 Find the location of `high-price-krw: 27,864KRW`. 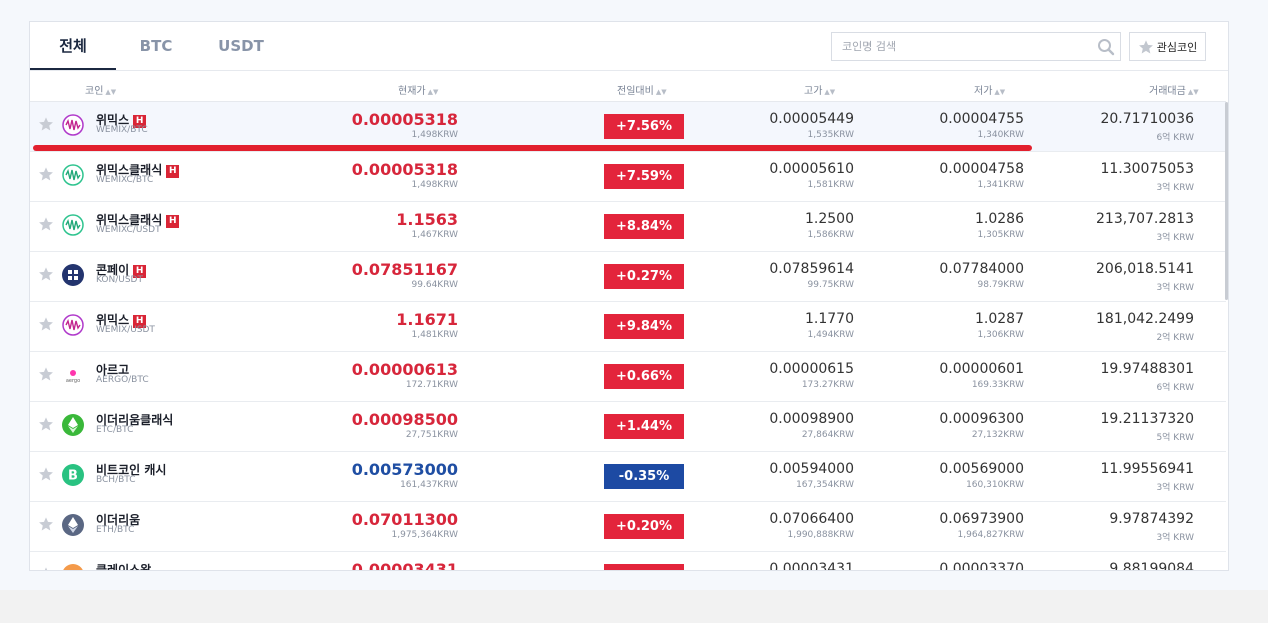

high-price-krw: 27,864KRW is located at coordinates (827, 435).